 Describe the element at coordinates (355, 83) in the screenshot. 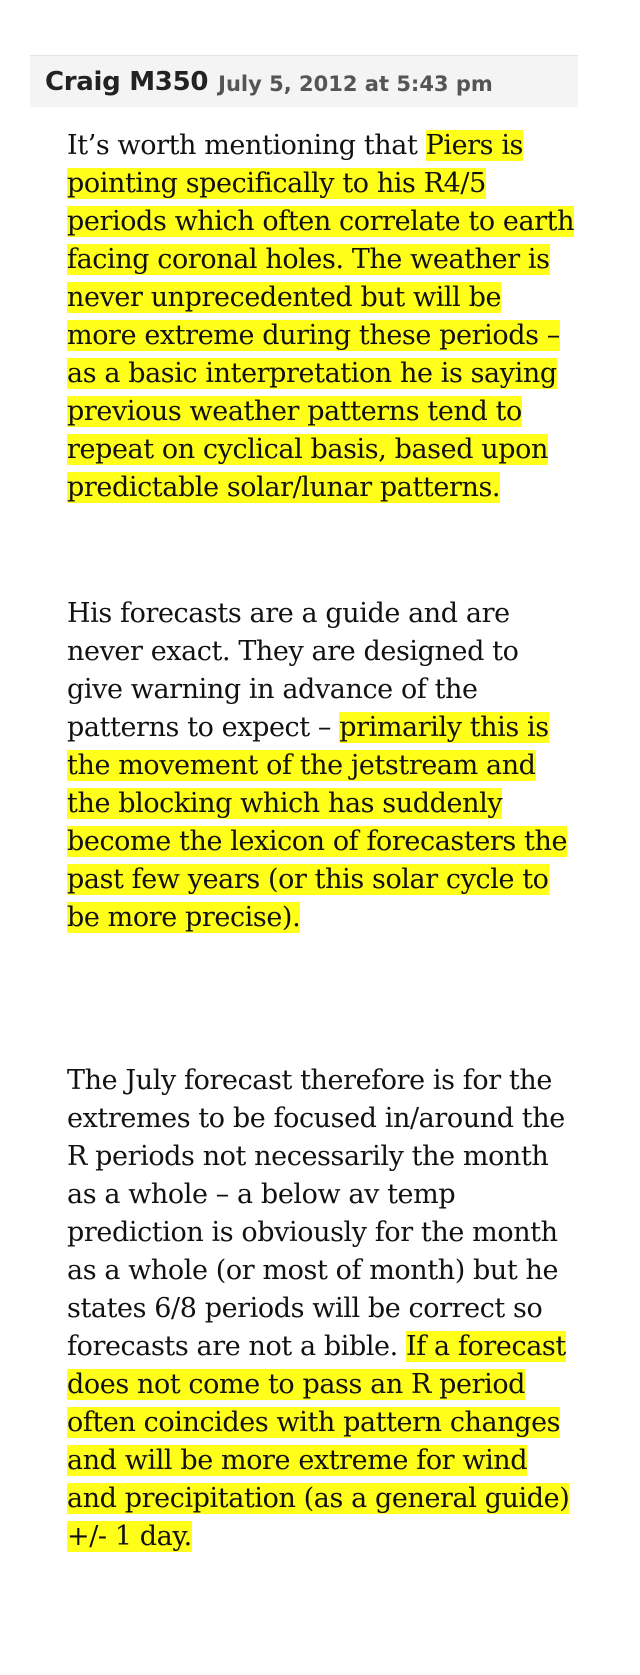

I see `comment-date: July 5, 2012 at 5:43 pm` at that location.